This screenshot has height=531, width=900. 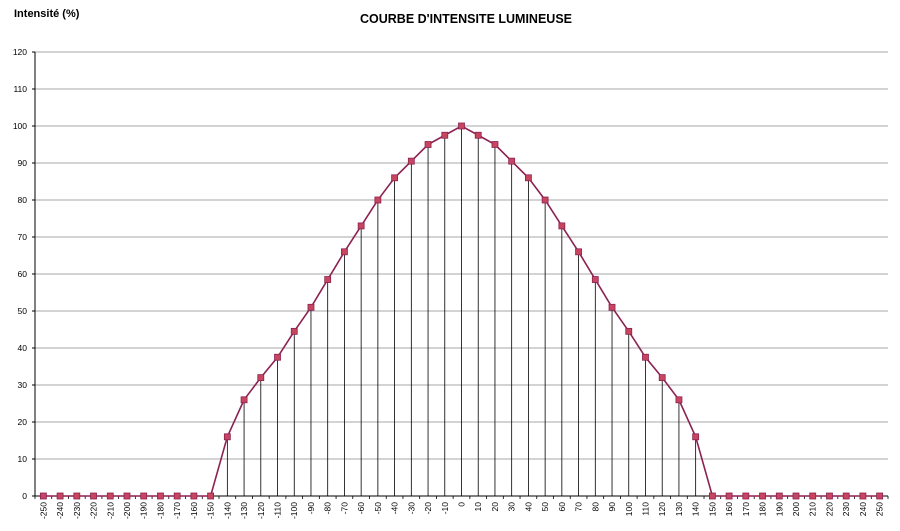 What do you see at coordinates (294, 510) in the screenshot?
I see `x-tick-label: -100` at bounding box center [294, 510].